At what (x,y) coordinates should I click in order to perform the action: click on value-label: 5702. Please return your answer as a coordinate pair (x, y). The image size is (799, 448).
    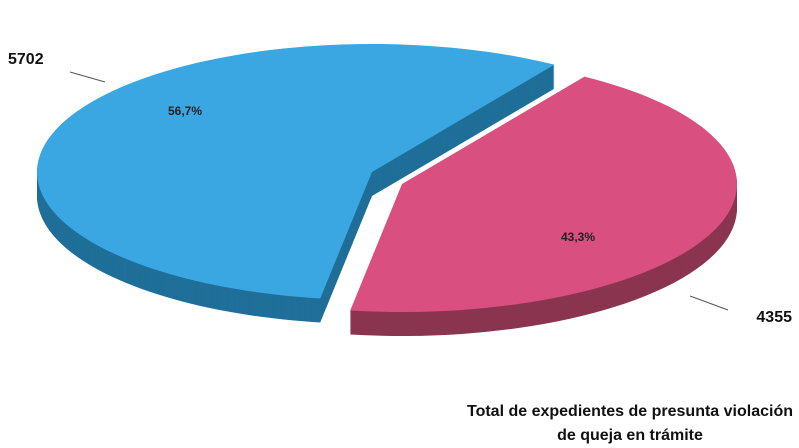
    Looking at the image, I should click on (26, 59).